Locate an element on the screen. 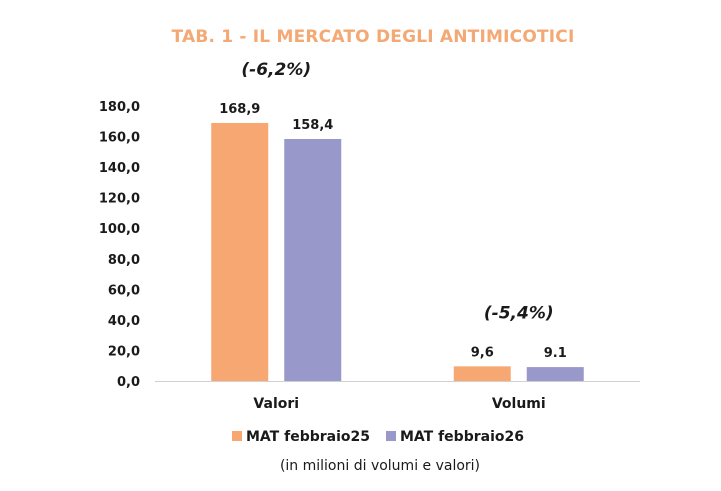  y-tick-label: 40,0 is located at coordinates (124, 321).